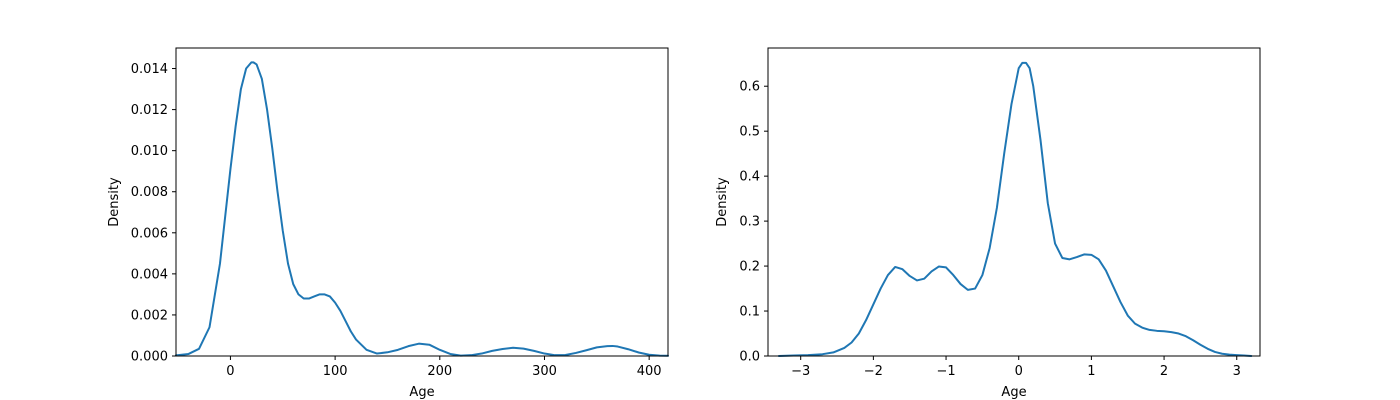 The height and width of the screenshot is (400, 1400). I want to click on x-tick-label: 400, so click(649, 371).